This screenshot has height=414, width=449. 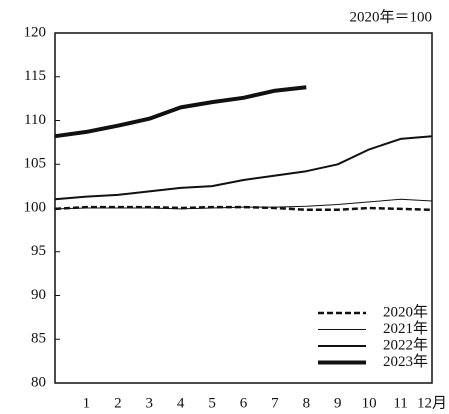 What do you see at coordinates (38, 382) in the screenshot?
I see `y-tick-label: 80` at bounding box center [38, 382].